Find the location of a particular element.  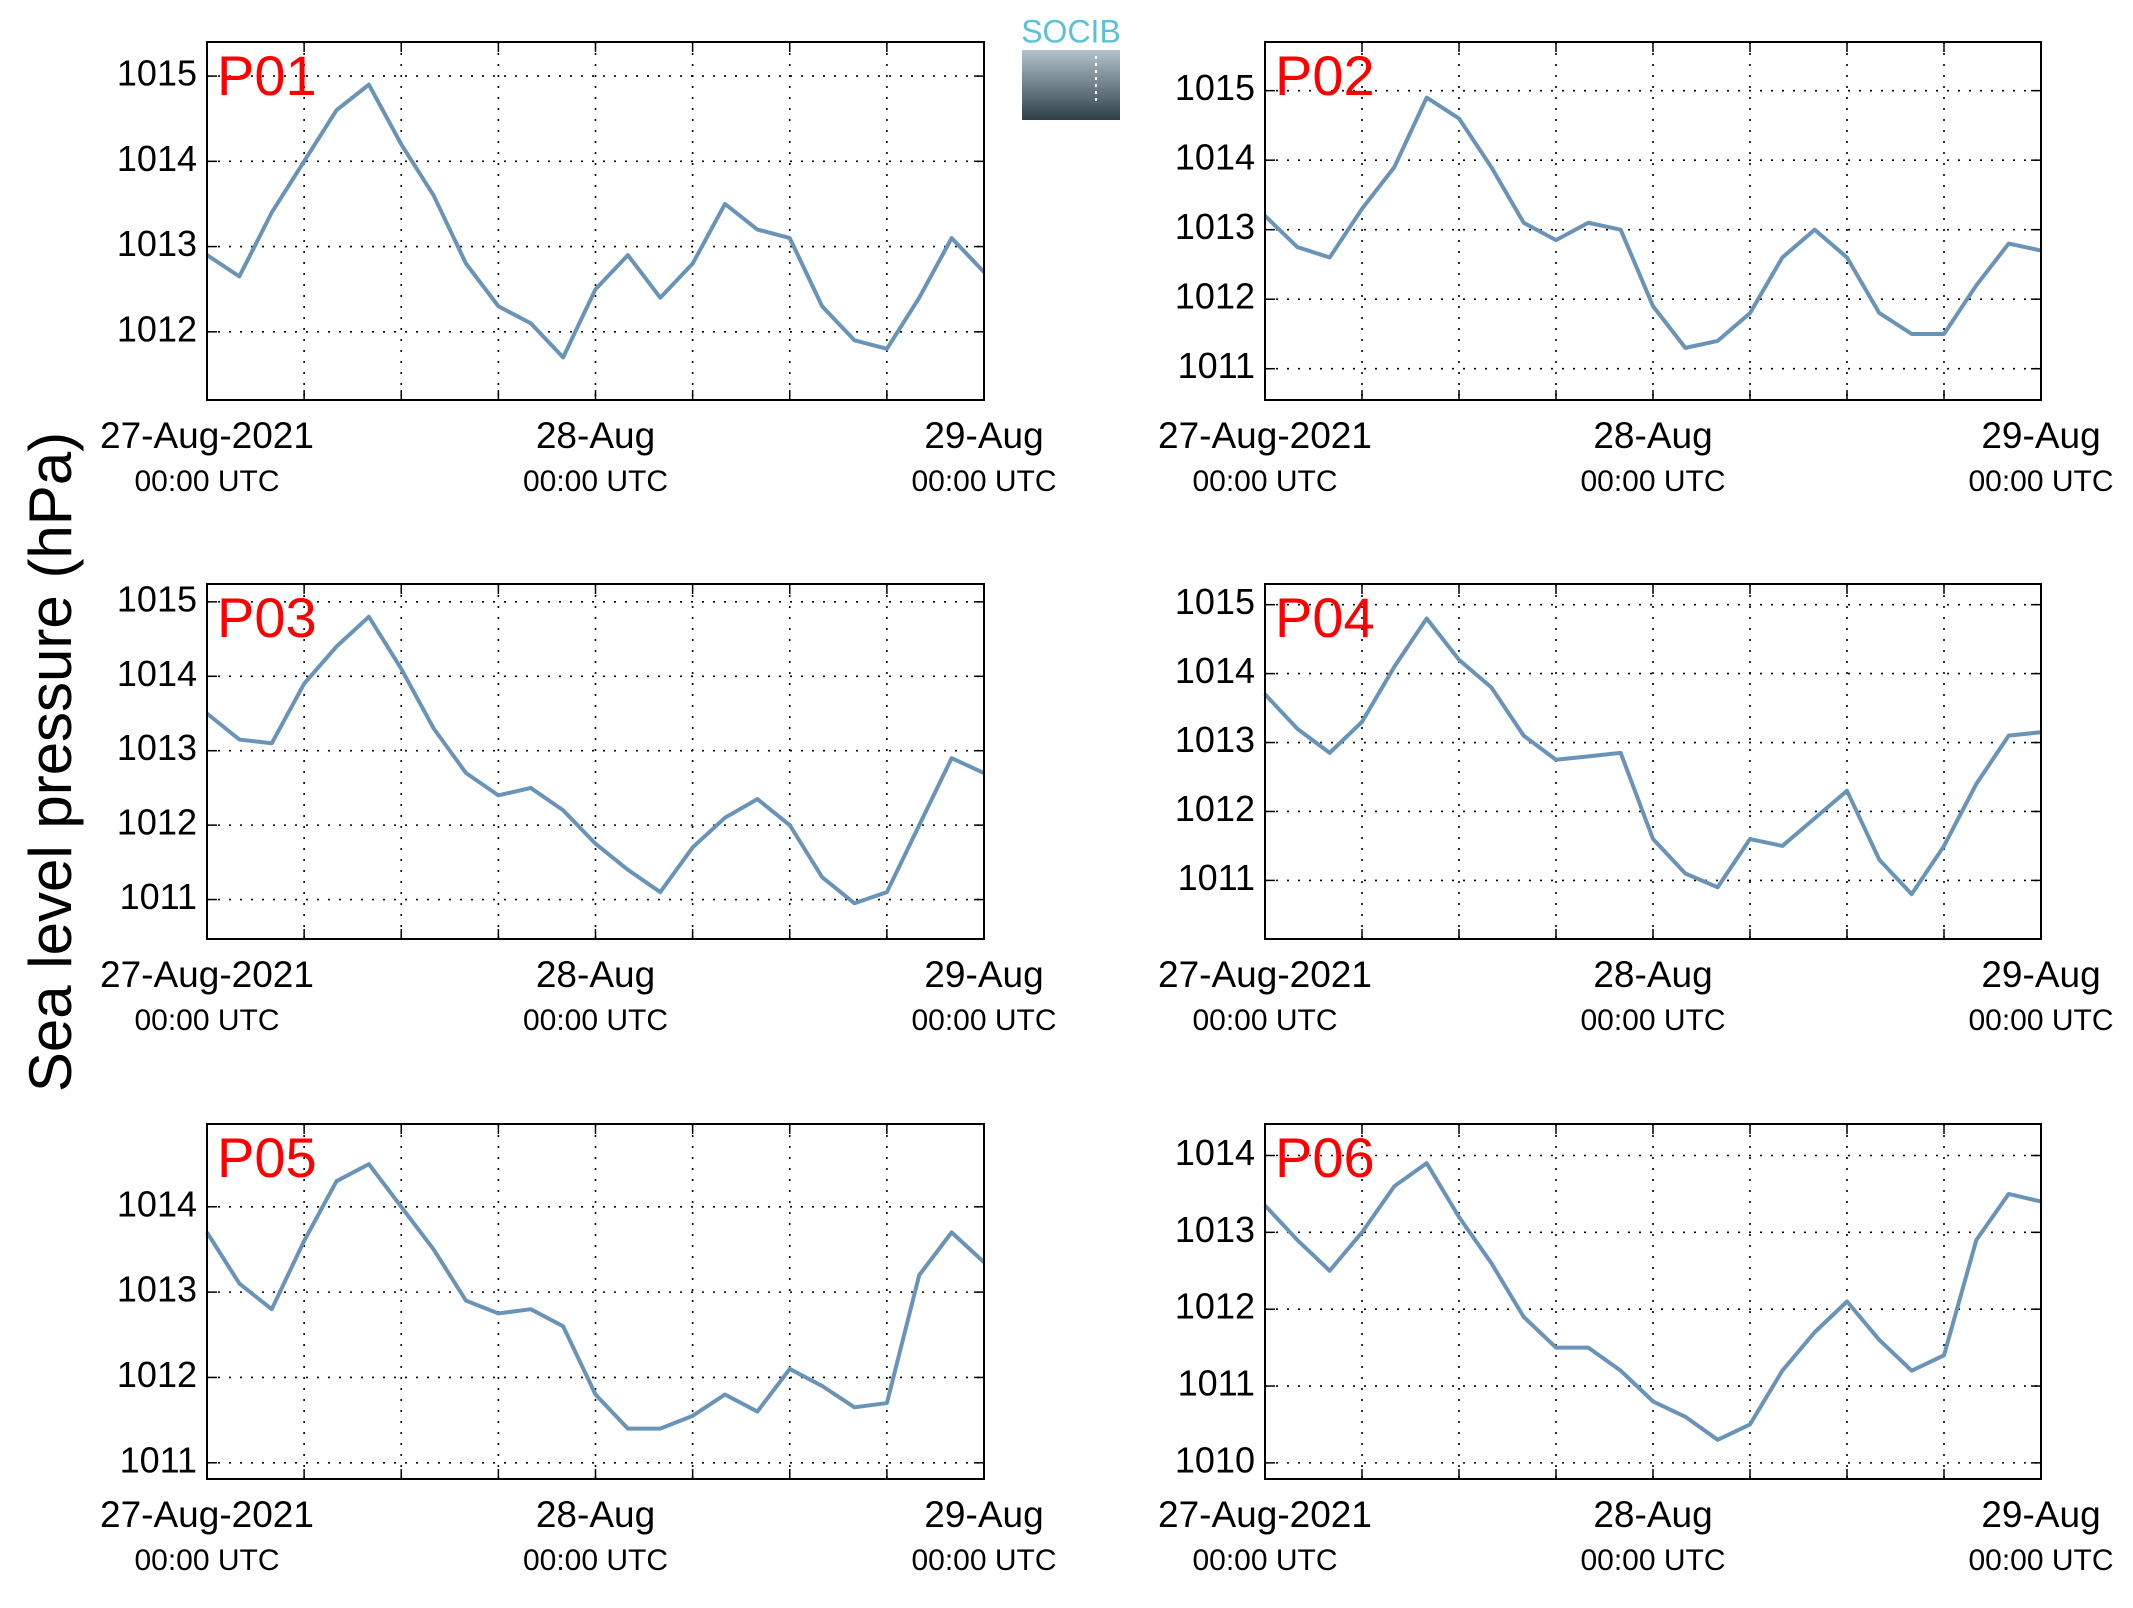

panel-title: P04 is located at coordinates (1325, 617).